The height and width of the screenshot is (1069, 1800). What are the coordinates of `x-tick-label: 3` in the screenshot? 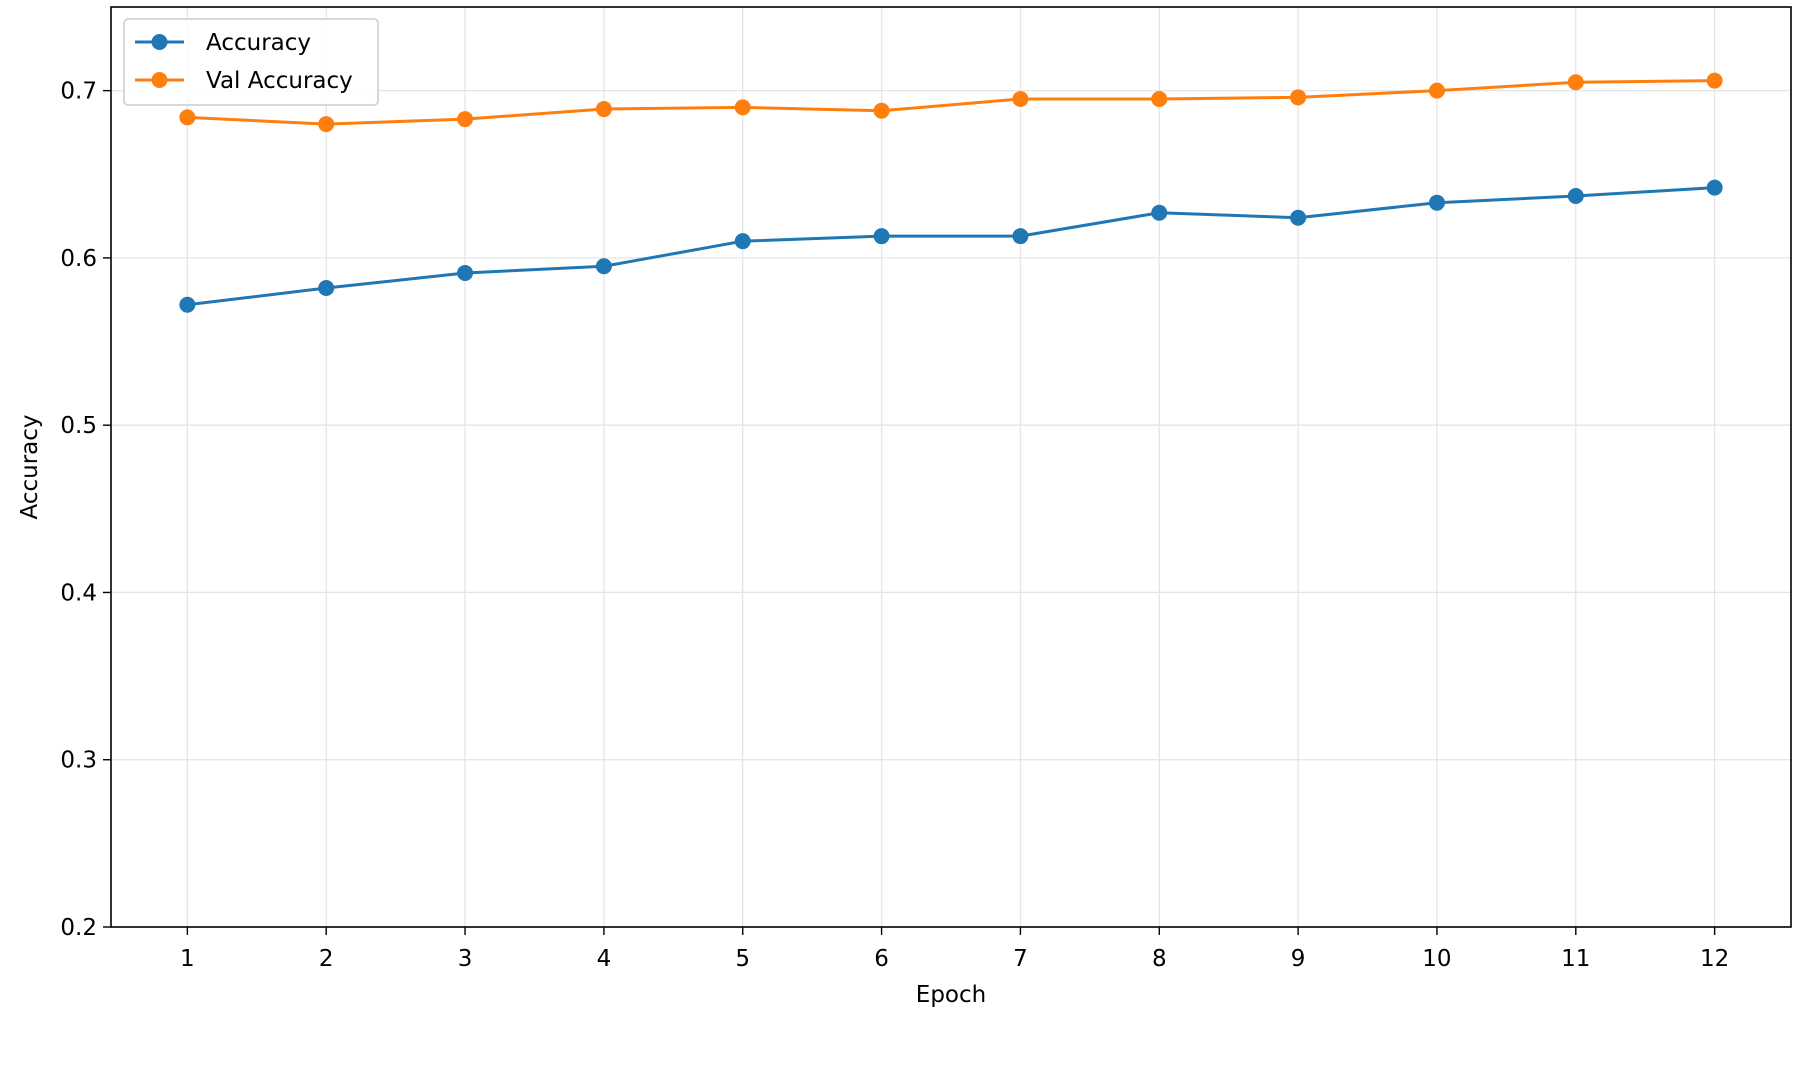 It's located at (465, 959).